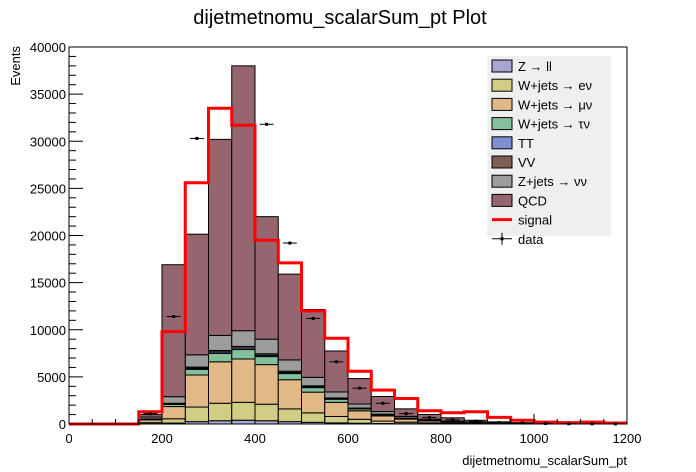  I want to click on y-tick-label-1: 5000, so click(51, 377).